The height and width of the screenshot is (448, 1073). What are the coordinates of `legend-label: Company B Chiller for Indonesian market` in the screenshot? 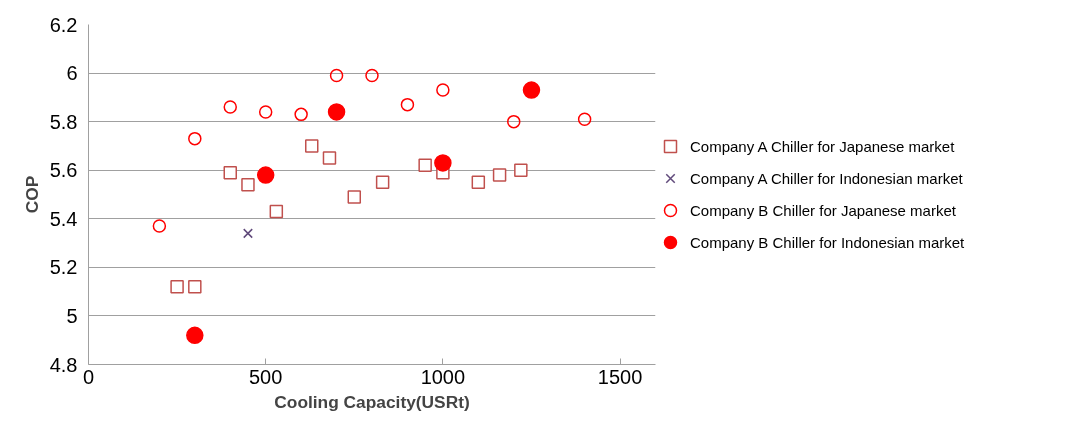 It's located at (827, 242).